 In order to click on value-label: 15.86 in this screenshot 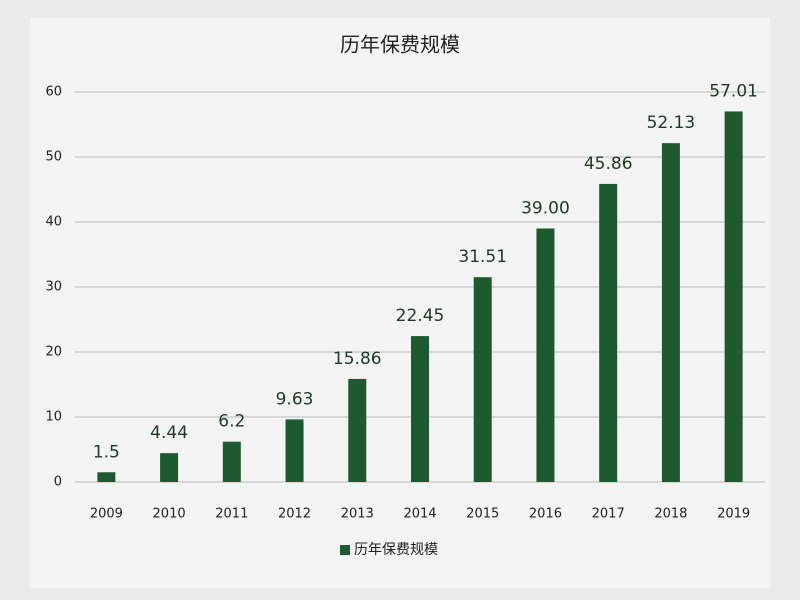, I will do `click(357, 359)`.